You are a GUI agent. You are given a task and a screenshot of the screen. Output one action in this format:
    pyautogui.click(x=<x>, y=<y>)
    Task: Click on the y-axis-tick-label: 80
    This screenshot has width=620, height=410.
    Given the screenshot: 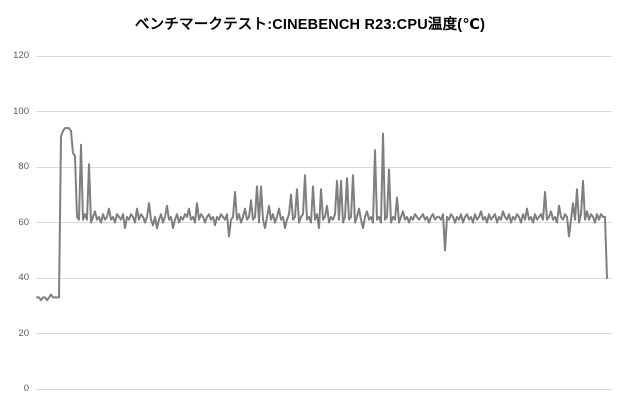 What is the action you would take?
    pyautogui.click(x=23, y=166)
    